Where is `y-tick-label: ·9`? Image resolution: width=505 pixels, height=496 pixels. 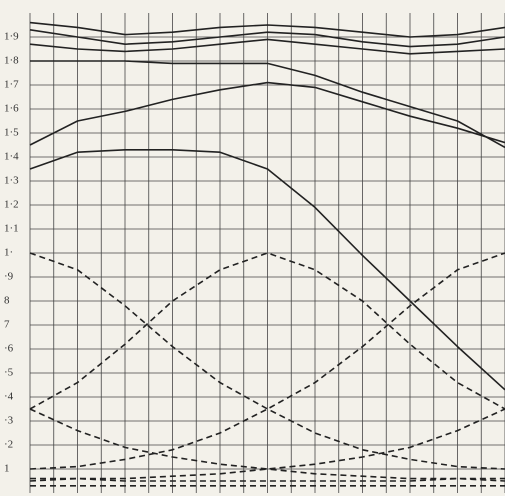
y-tick-label: ·9 is located at coordinates (9, 277).